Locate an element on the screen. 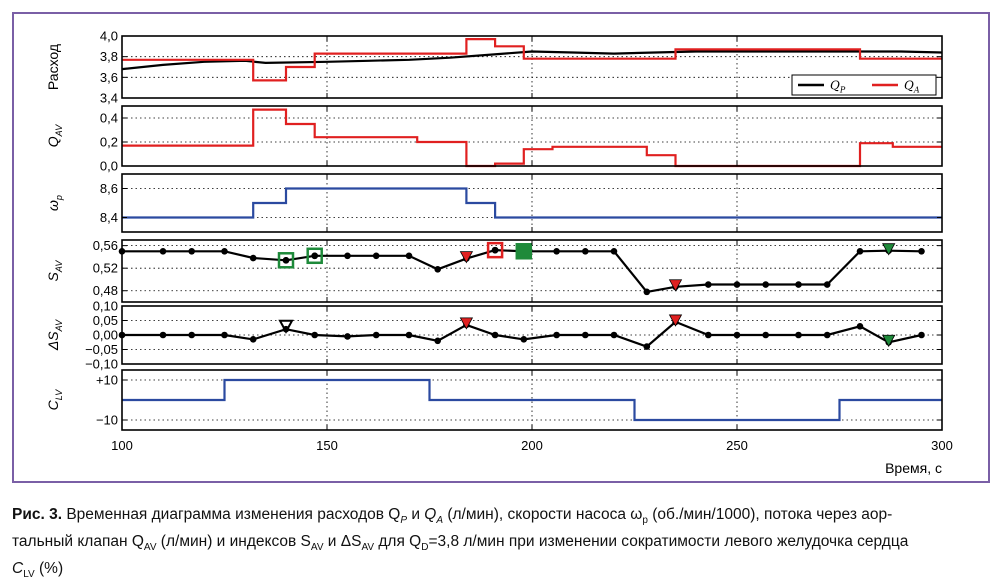  y-tick-label: 0,56 is located at coordinates (105, 245).